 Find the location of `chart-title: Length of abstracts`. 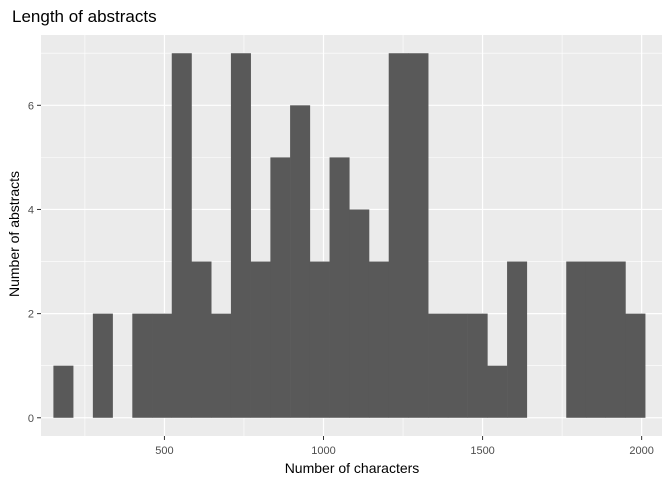

chart-title: Length of abstracts is located at coordinates (84, 16).